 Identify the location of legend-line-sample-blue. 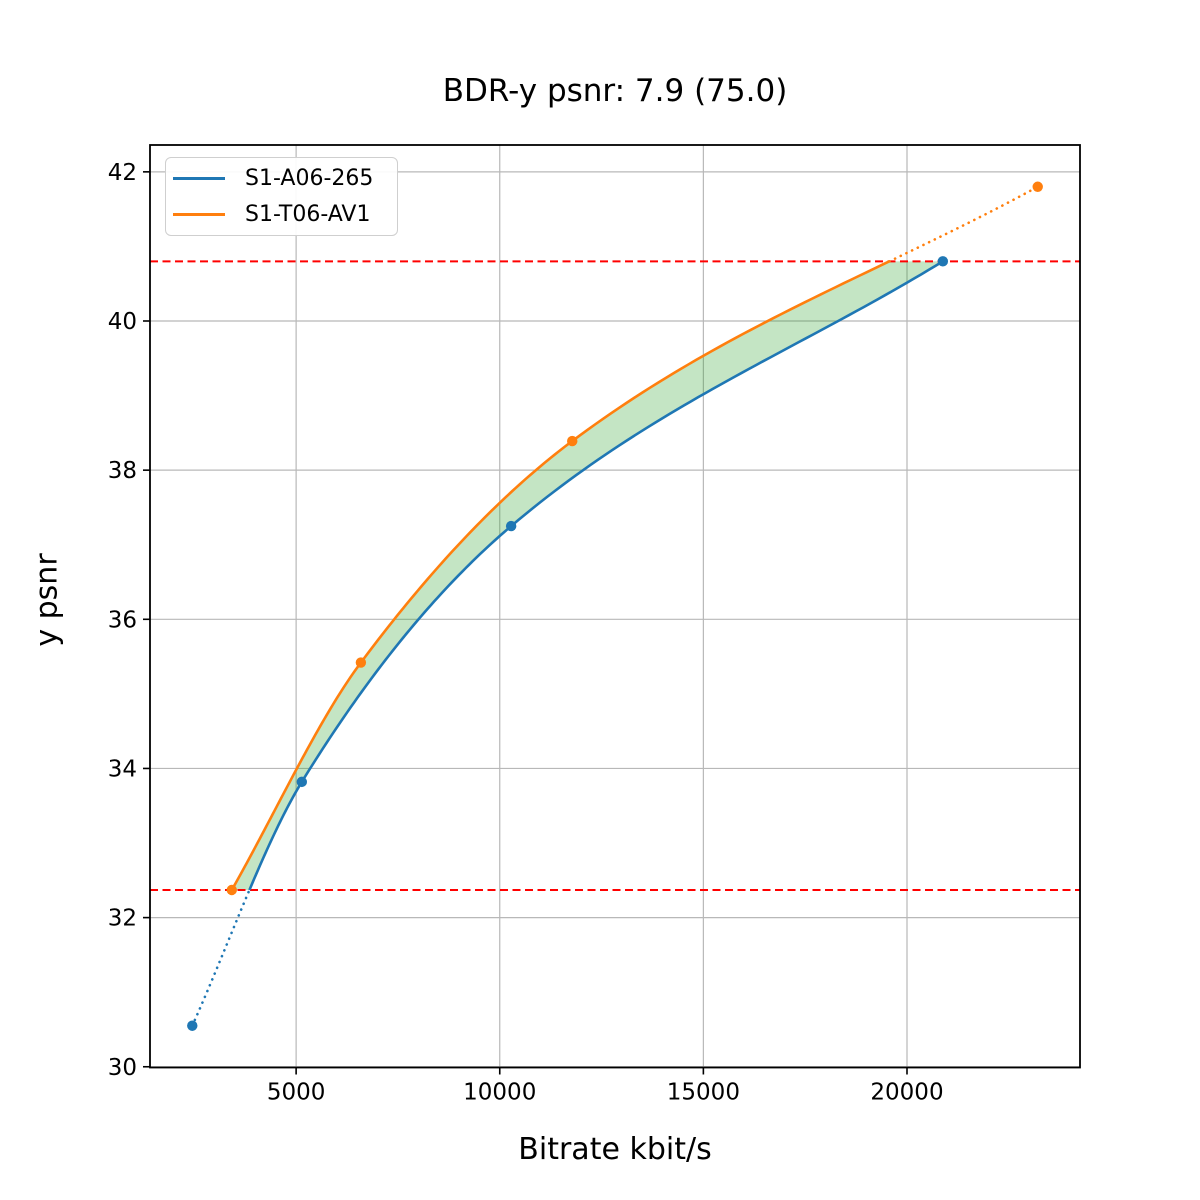
(199, 178).